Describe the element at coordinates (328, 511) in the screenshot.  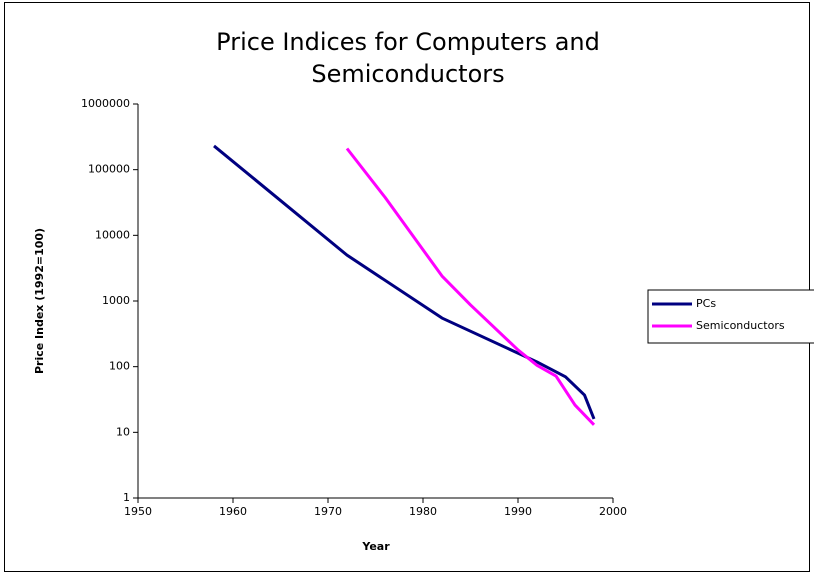
I see `x-tick-label: 1970` at that location.